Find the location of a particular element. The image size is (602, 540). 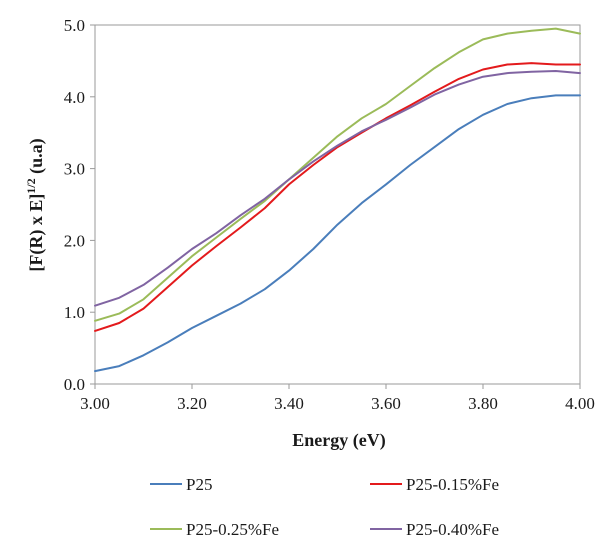

y-tick-label: 0.0 is located at coordinates (74, 384).